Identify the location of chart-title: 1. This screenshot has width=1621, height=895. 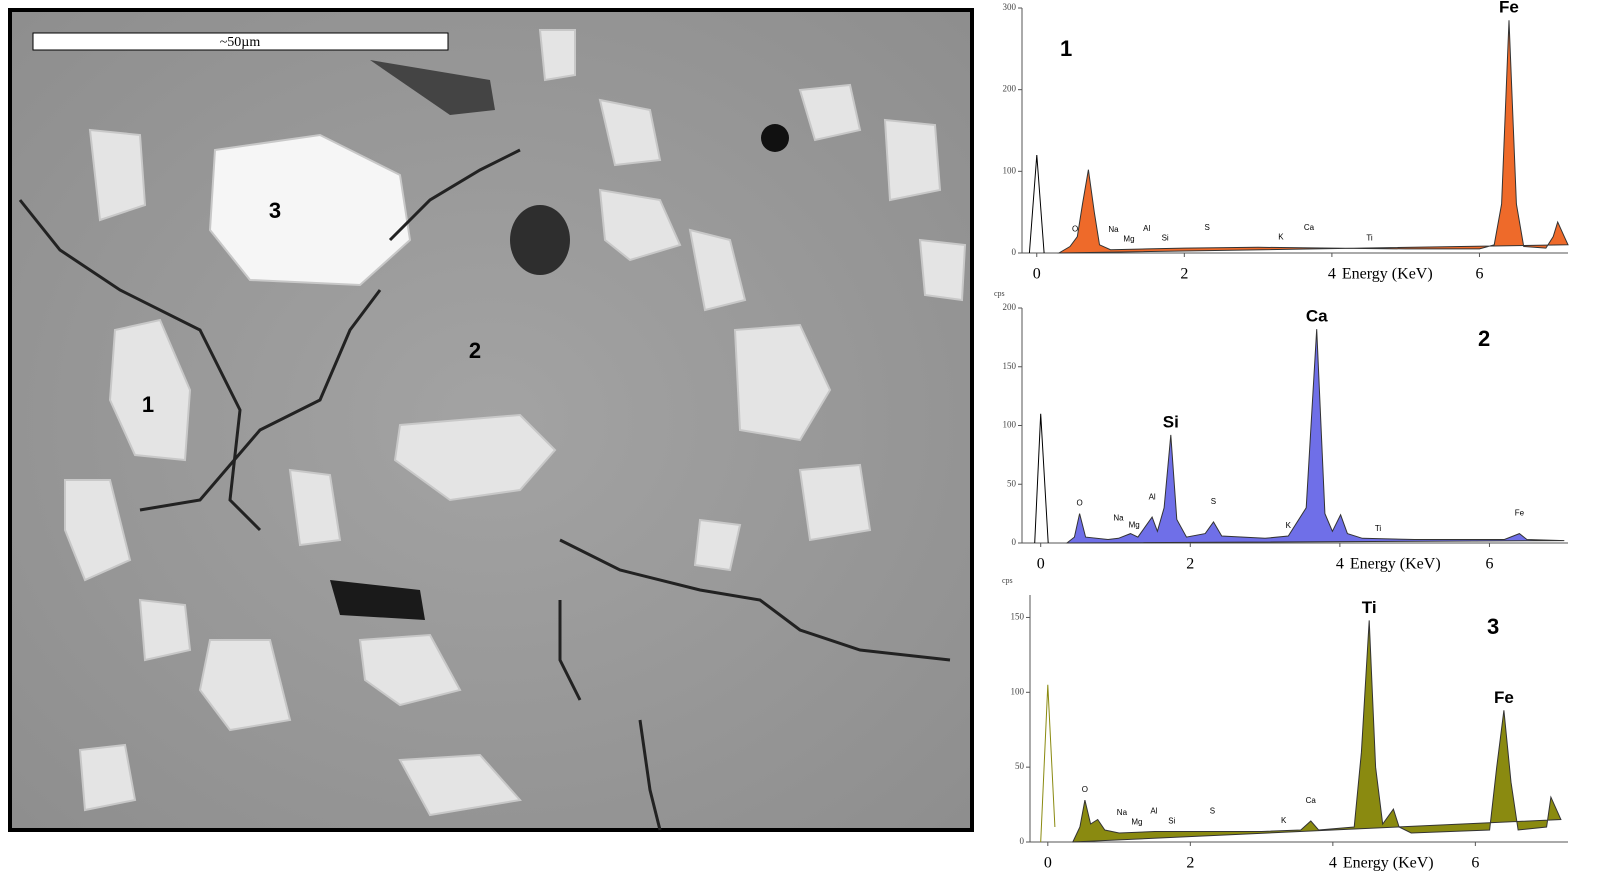
(1066, 48).